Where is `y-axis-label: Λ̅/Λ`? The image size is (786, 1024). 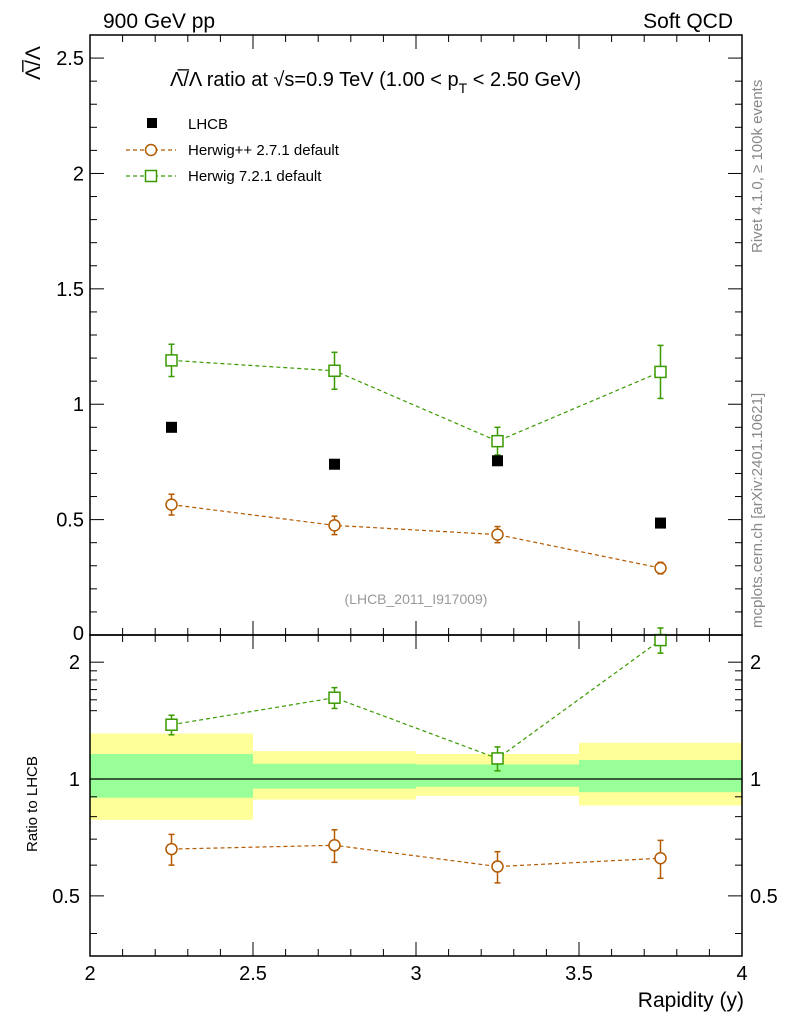 y-axis-label: Λ̅/Λ is located at coordinates (33, 63).